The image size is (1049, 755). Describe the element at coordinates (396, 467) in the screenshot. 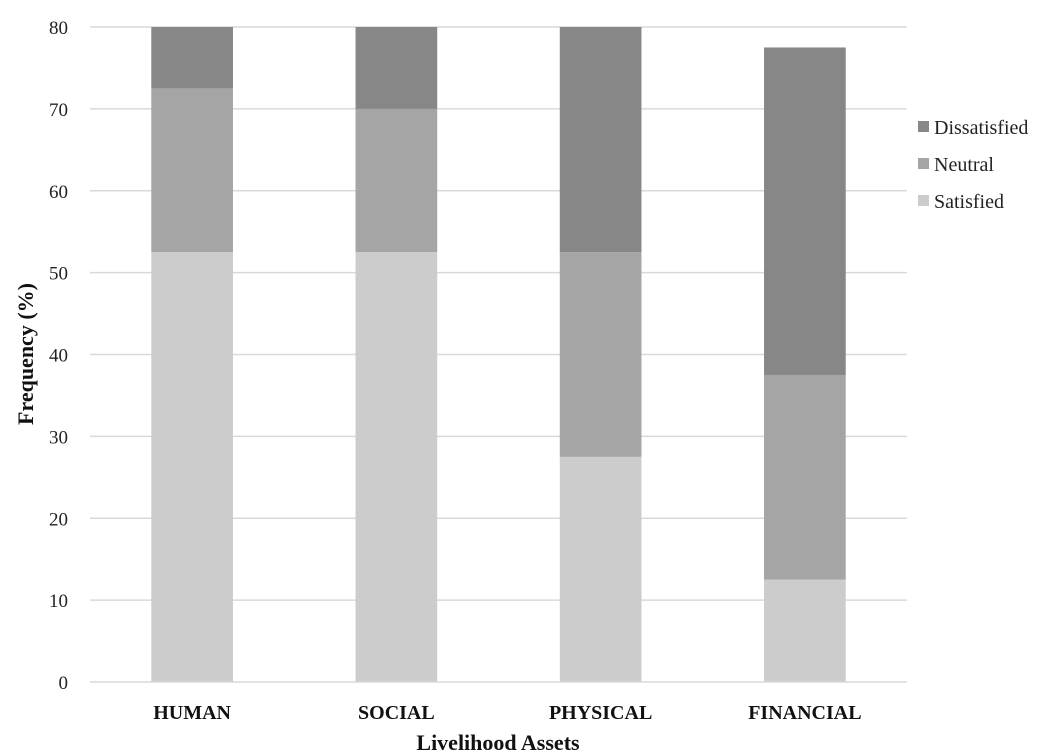

I see `bar-satisfied-social` at that location.